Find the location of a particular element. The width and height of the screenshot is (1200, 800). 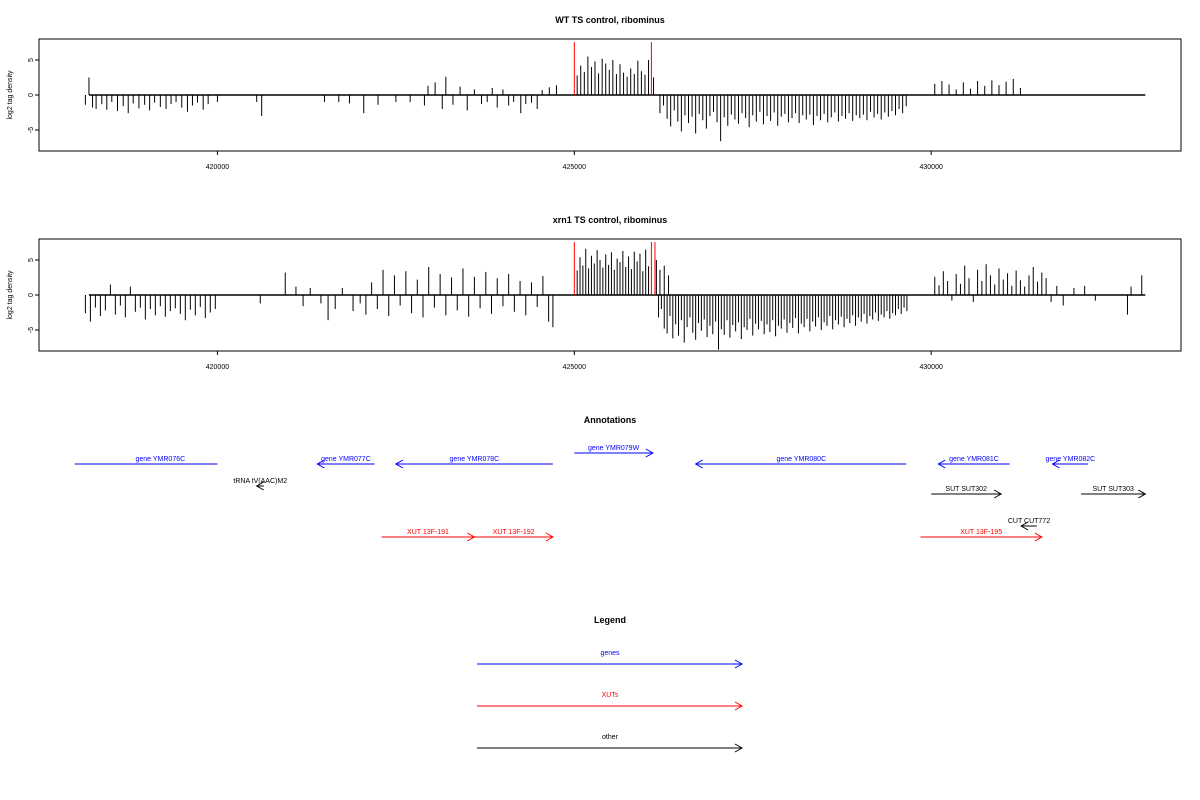

annotations-title: Annotations is located at coordinates (610, 420).